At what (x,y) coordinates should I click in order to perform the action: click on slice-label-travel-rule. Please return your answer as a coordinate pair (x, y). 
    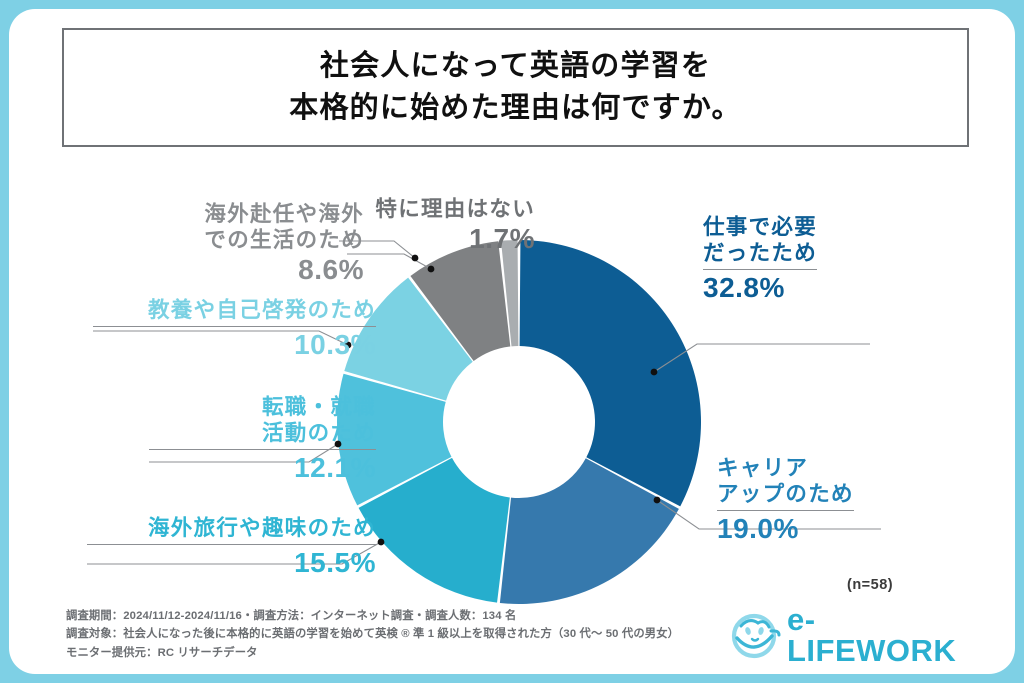
    Looking at the image, I should click on (231, 545).